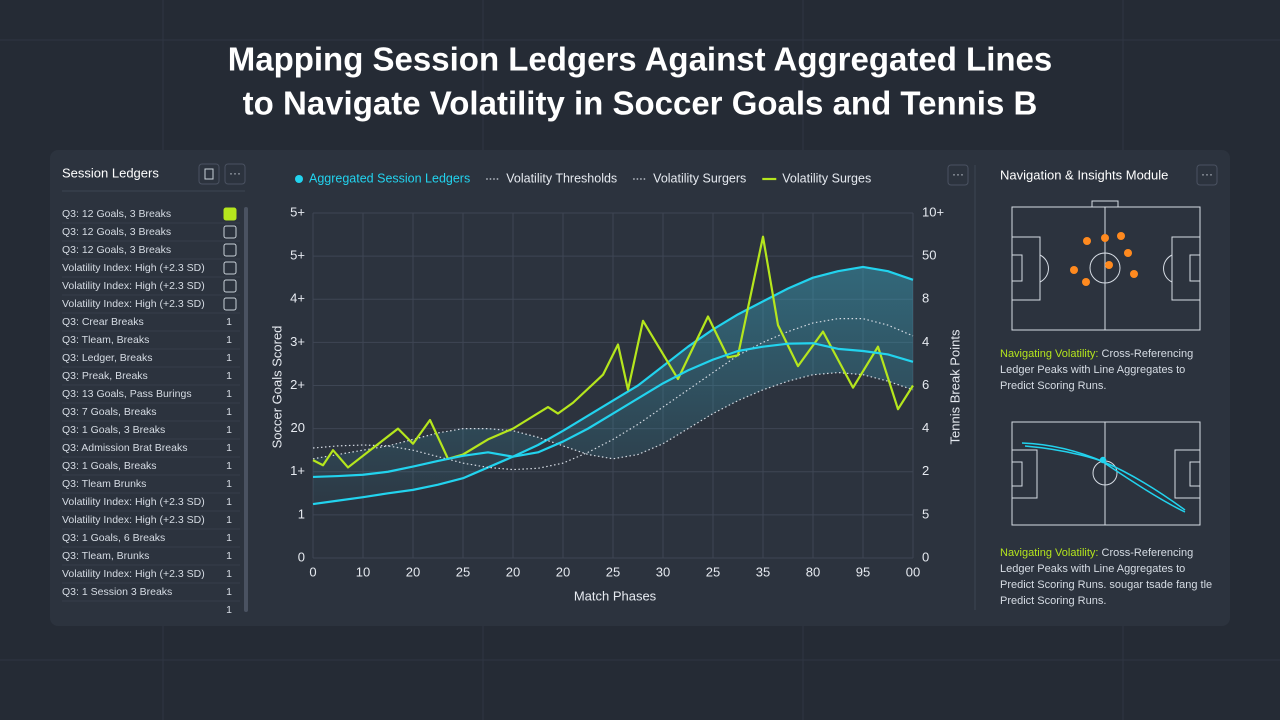 The width and height of the screenshot is (1280, 720). I want to click on ledger-row: Q3: 1 Goals, Breaks, so click(109, 466).